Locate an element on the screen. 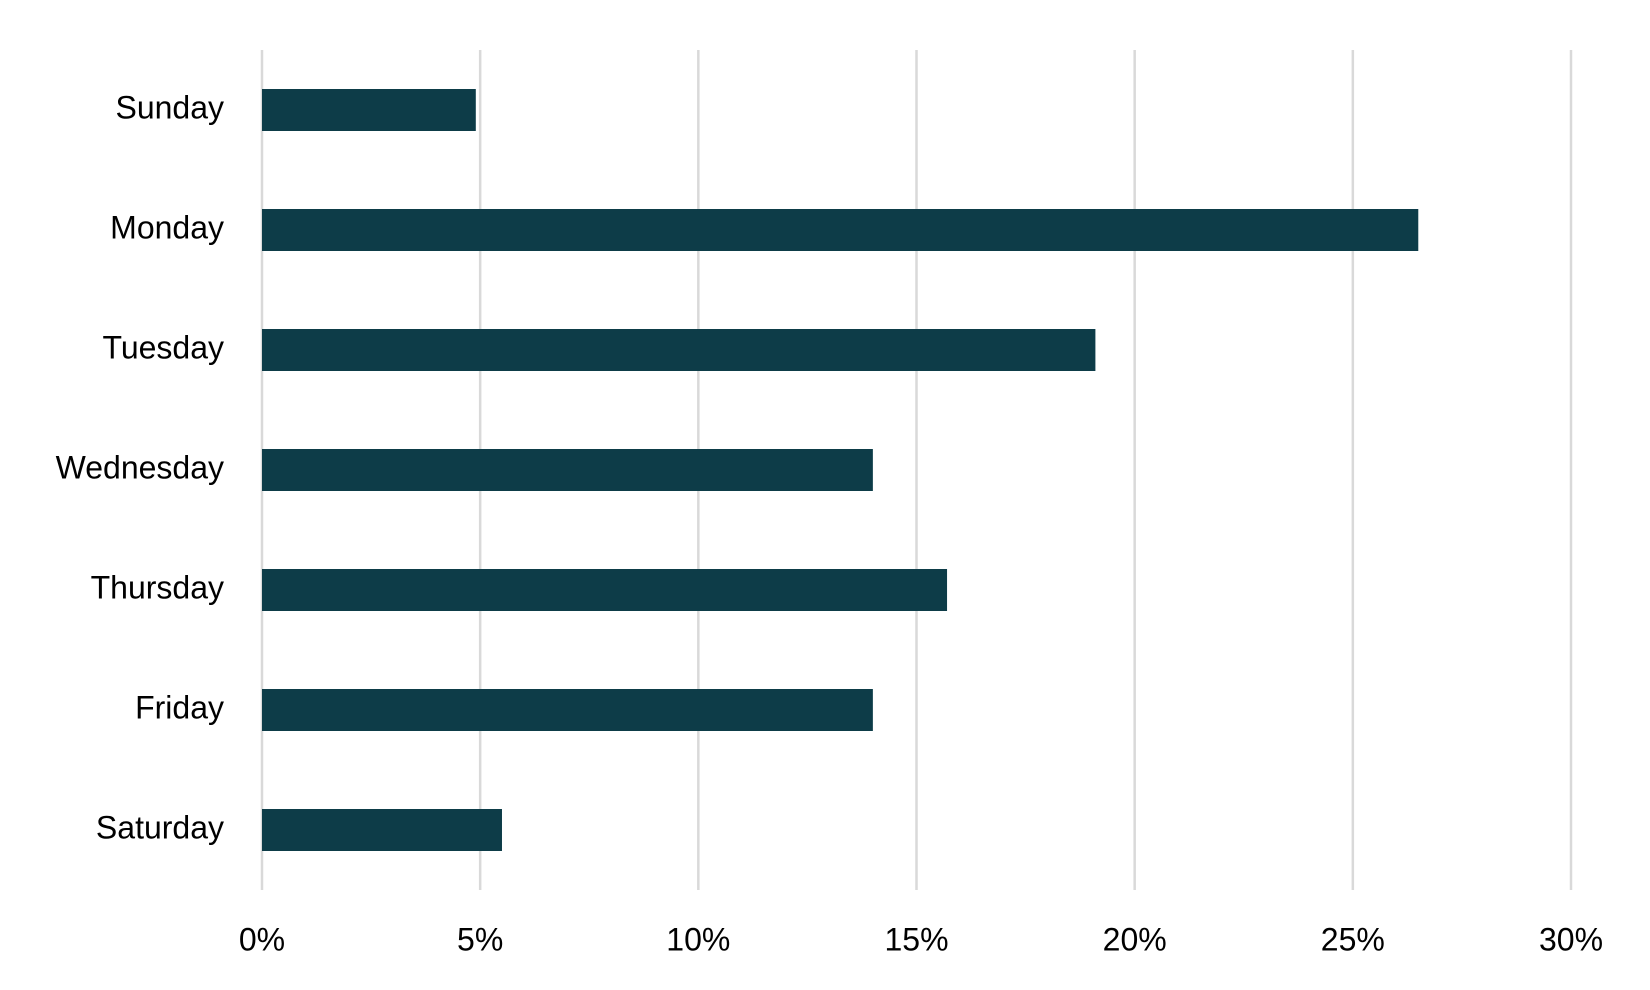 The width and height of the screenshot is (1650, 990). x-tick-label: 15% is located at coordinates (916, 939).